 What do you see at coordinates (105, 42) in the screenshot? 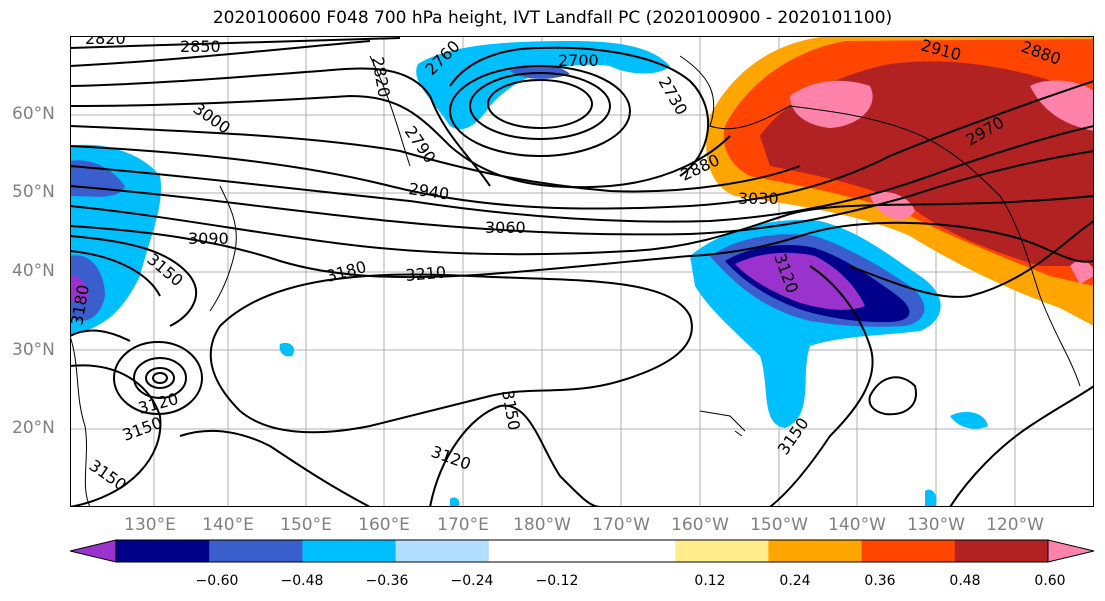
I see `contour-label: 2820` at bounding box center [105, 42].